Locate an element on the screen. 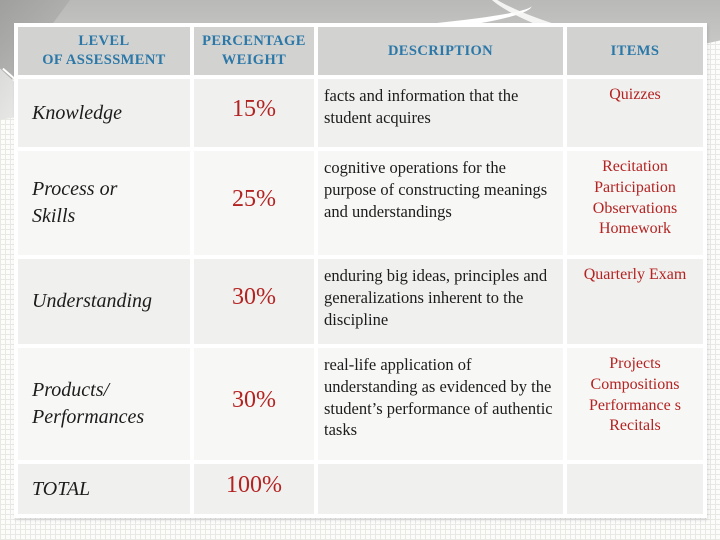  level-cell: Process or Skills is located at coordinates (104, 203).